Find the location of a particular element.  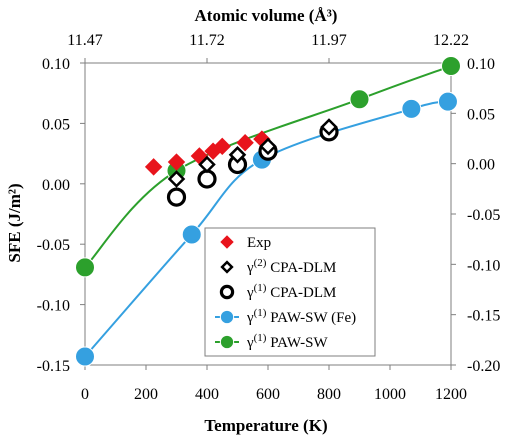

legend-label-4: γ(1) PAW-SW is located at coordinates (287, 341).